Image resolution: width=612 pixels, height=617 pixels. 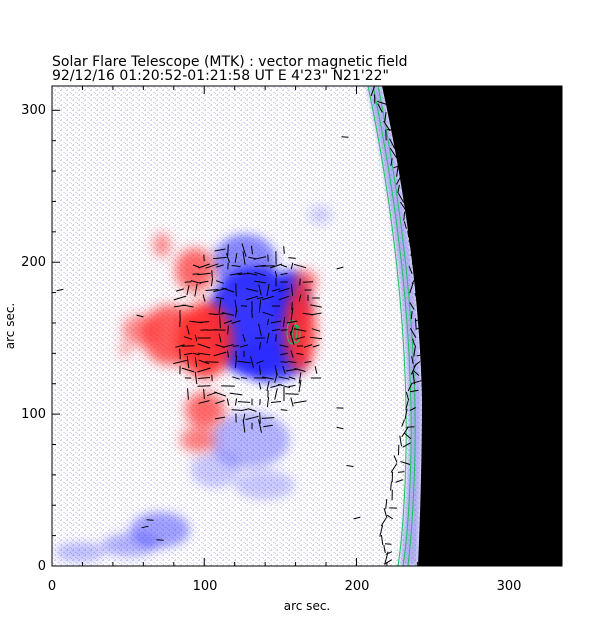 What do you see at coordinates (33, 414) in the screenshot?
I see `y-tick-label: 100` at bounding box center [33, 414].